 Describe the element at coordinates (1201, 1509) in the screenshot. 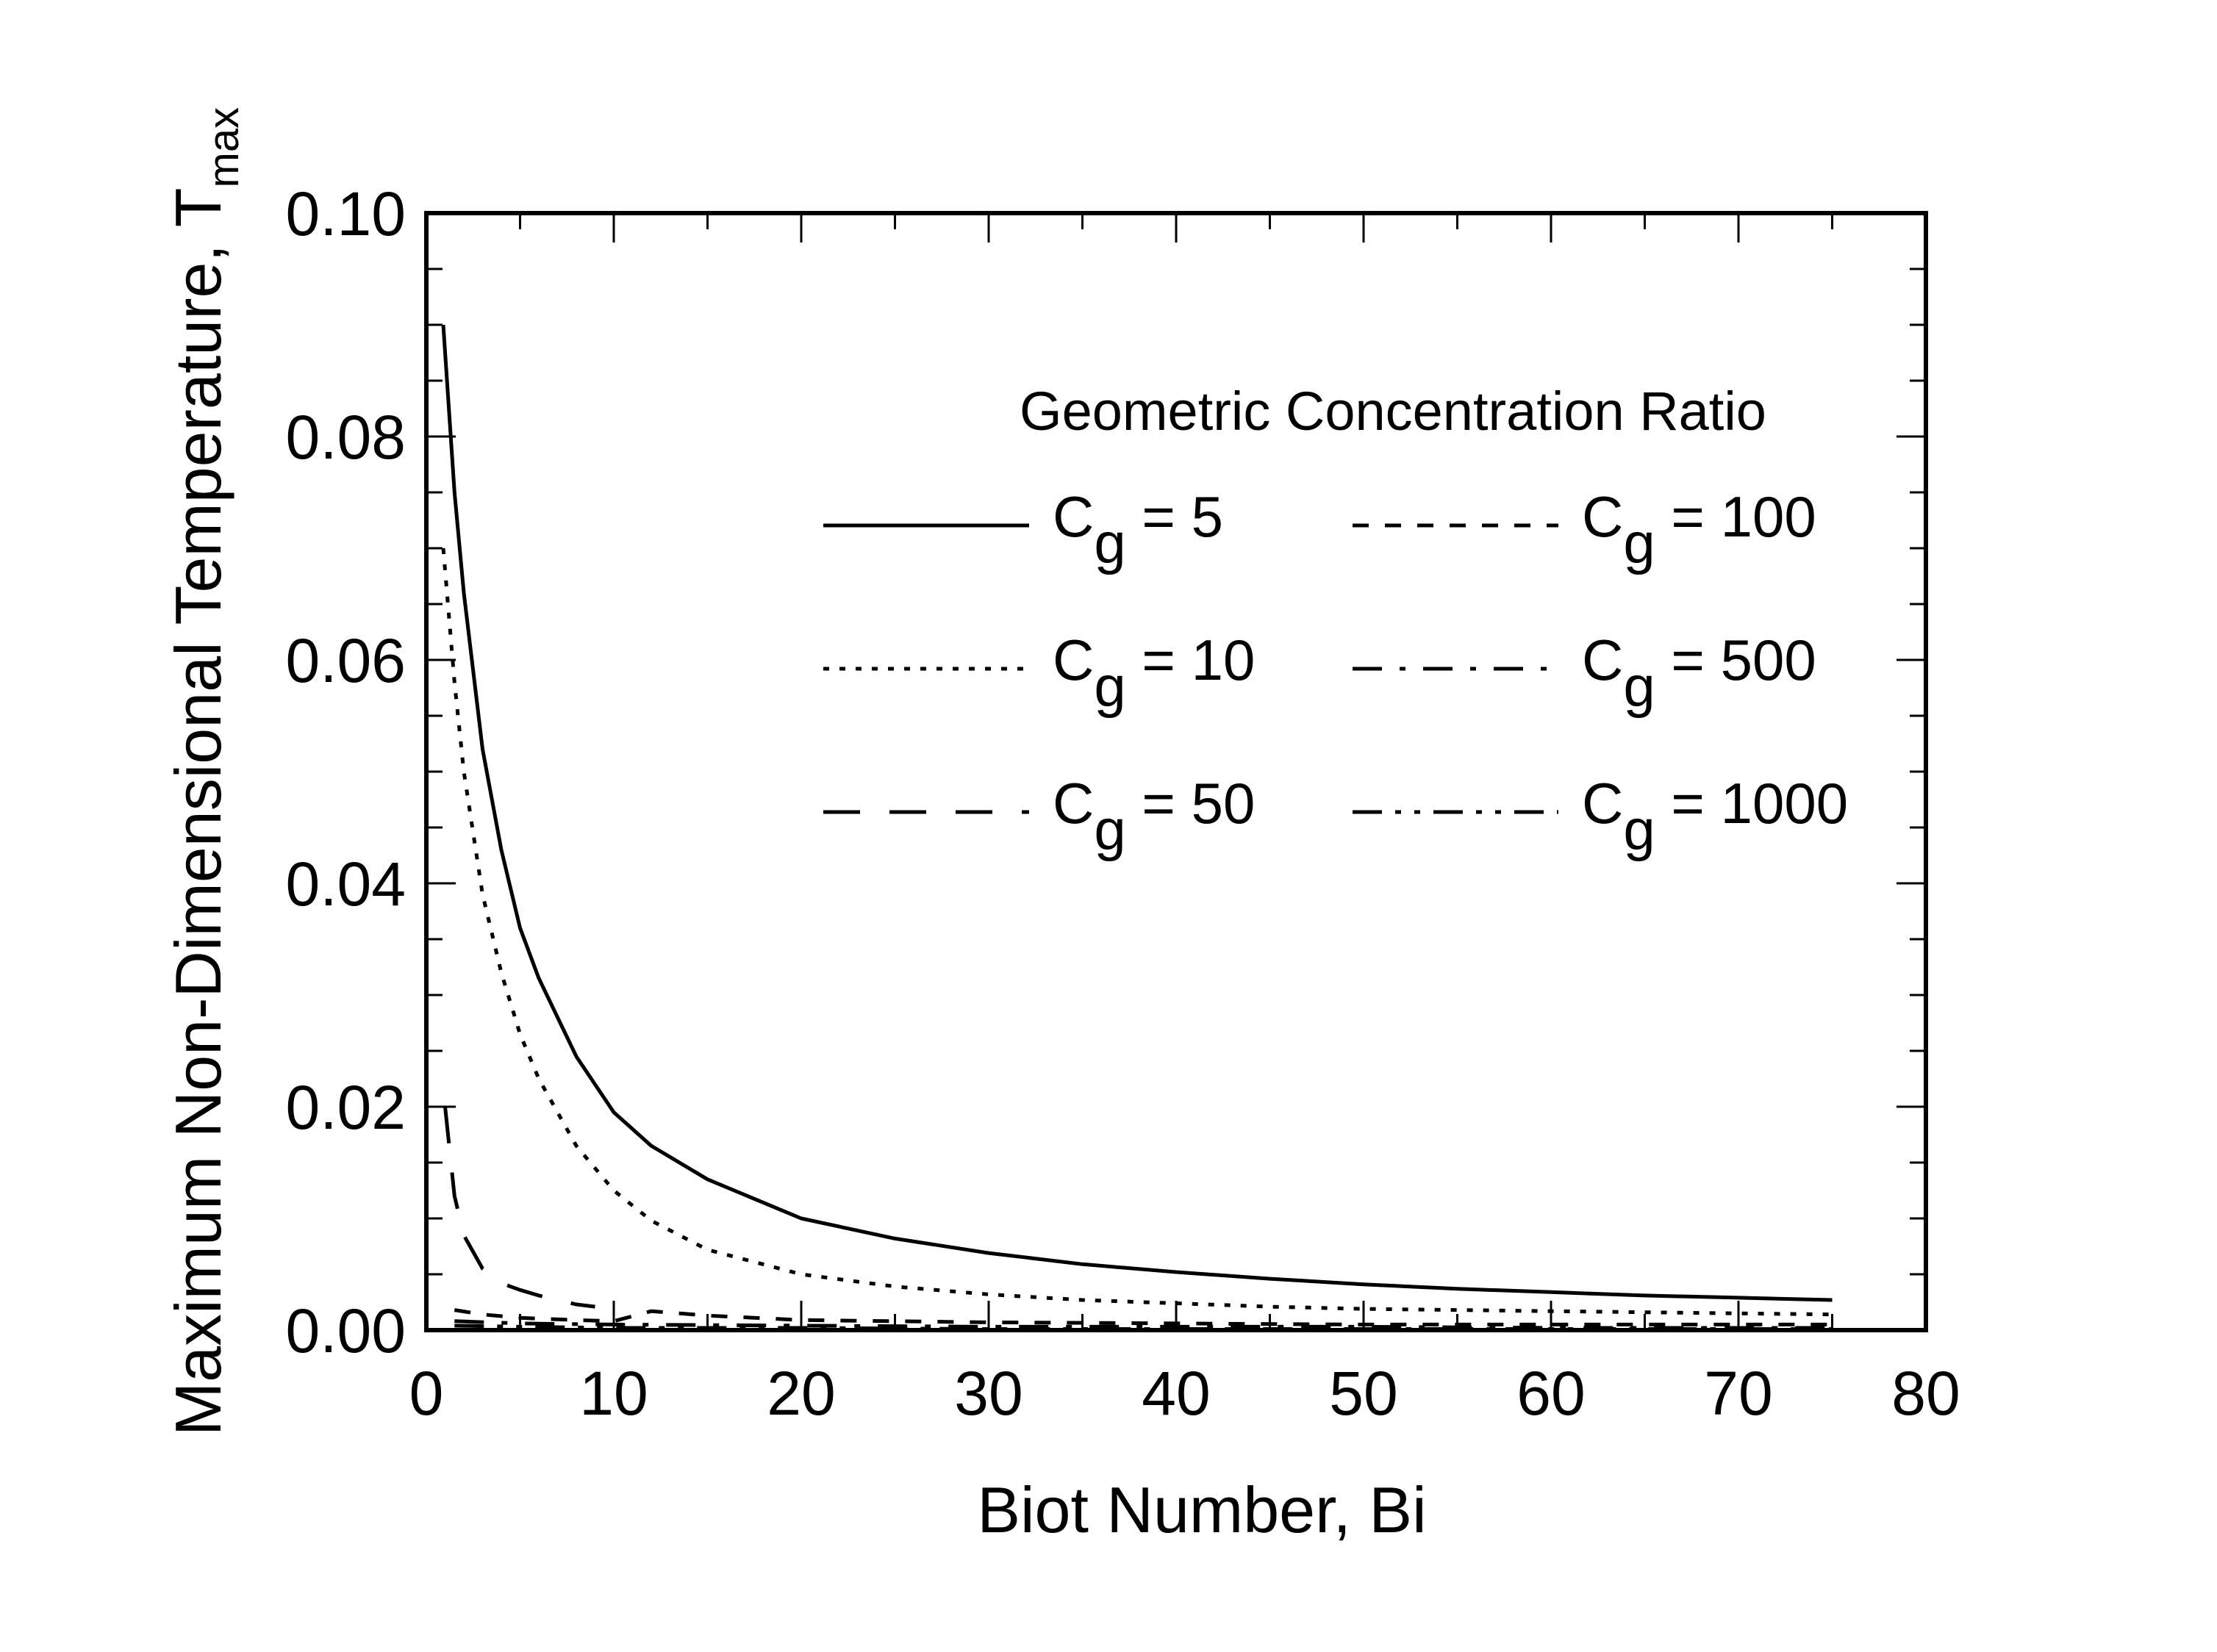

I see `x-axis-label: Biot Number, Bi` at that location.